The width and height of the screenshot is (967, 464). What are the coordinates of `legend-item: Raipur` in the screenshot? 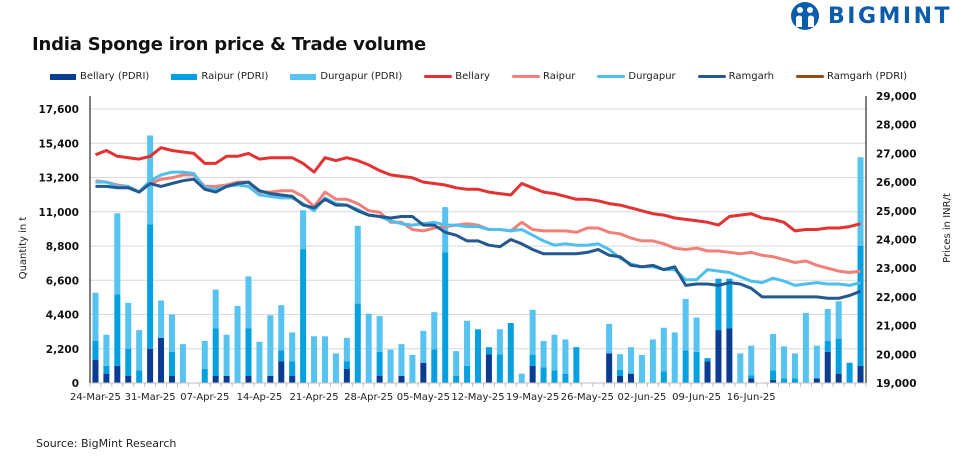 It's located at (543, 76).